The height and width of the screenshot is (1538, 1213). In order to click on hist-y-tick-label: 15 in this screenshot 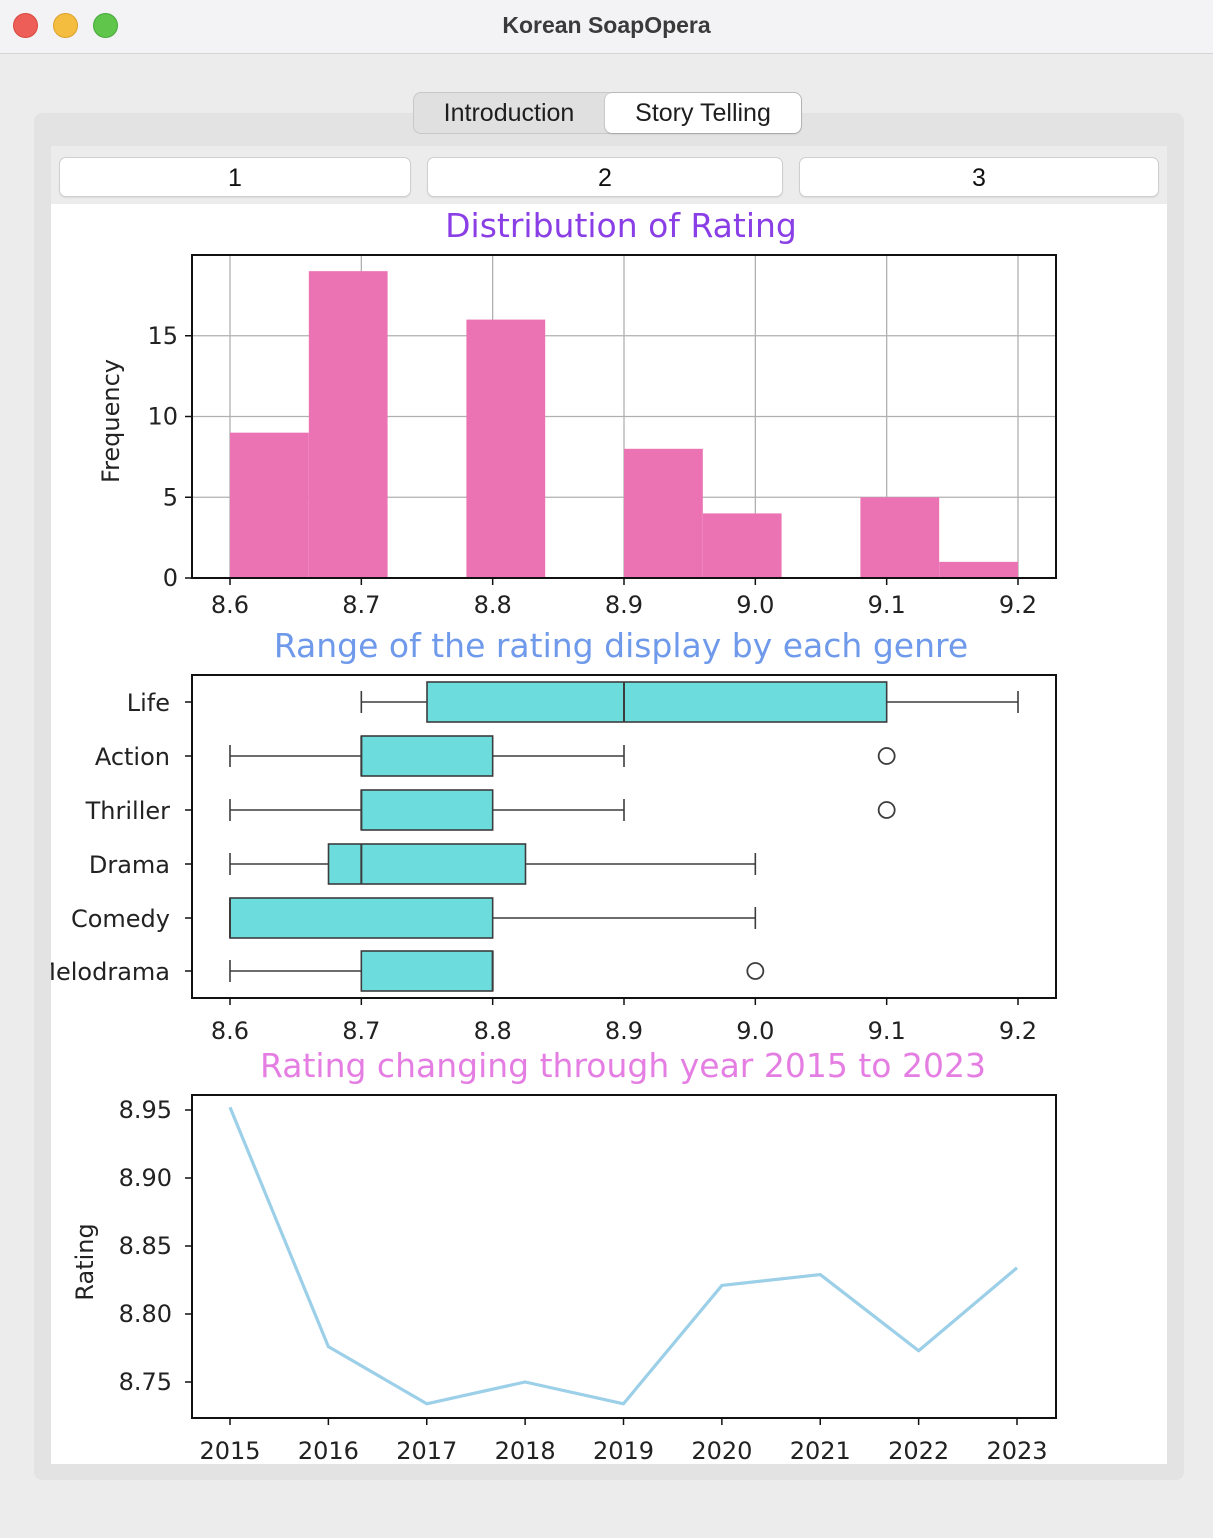, I will do `click(162, 336)`.